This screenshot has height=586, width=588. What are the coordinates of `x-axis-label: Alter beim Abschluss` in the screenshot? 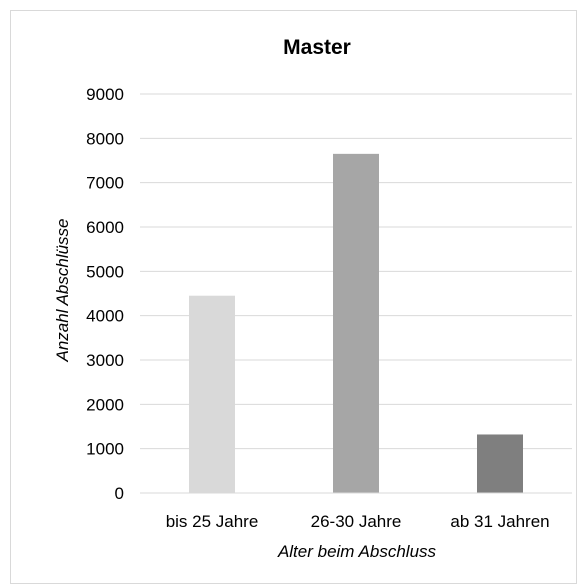 It's located at (357, 551).